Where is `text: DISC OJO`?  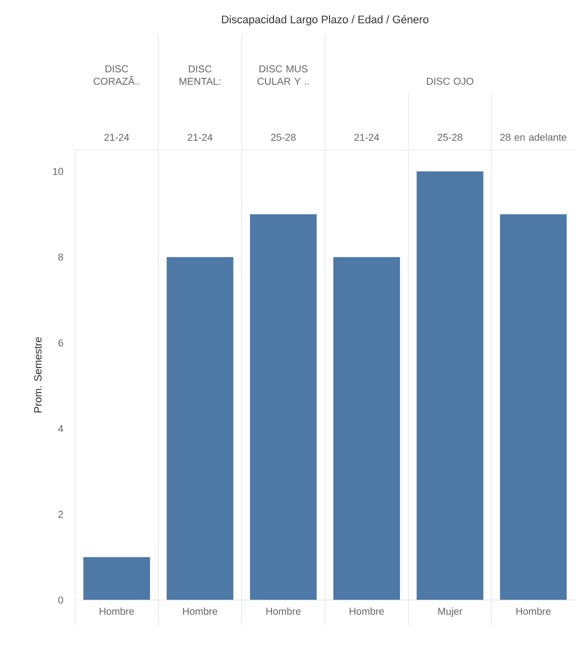 text: DISC OJO is located at coordinates (450, 81).